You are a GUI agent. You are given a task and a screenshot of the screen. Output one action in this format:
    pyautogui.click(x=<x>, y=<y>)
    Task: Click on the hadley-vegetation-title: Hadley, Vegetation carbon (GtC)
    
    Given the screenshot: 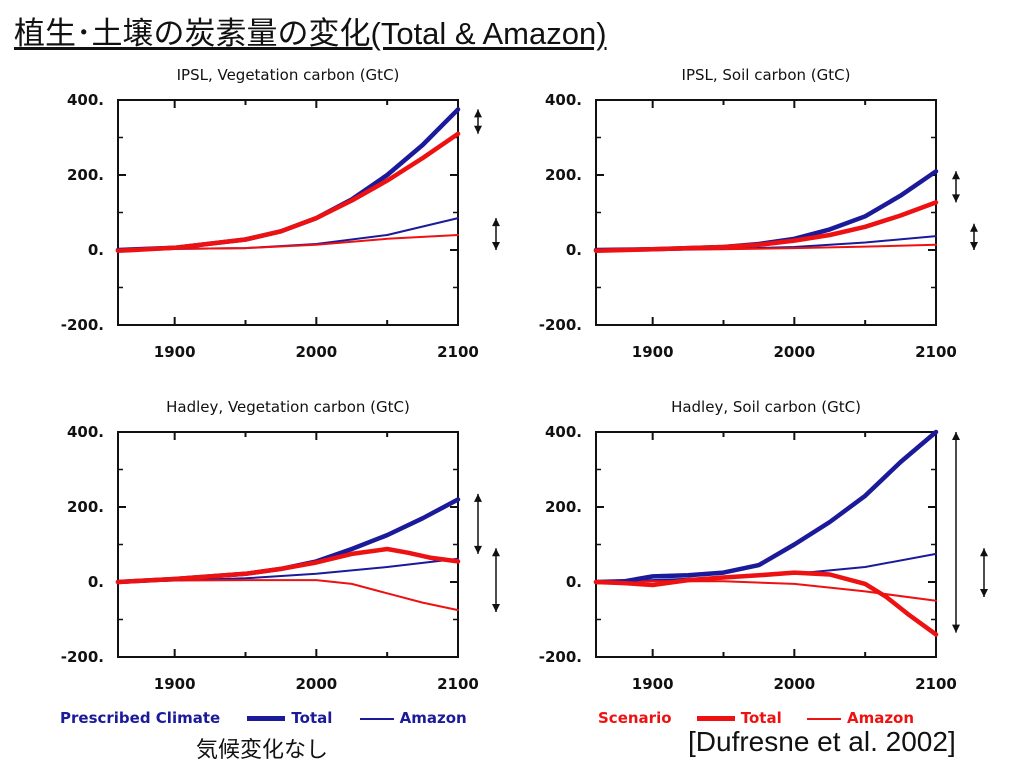 What is the action you would take?
    pyautogui.click(x=288, y=407)
    